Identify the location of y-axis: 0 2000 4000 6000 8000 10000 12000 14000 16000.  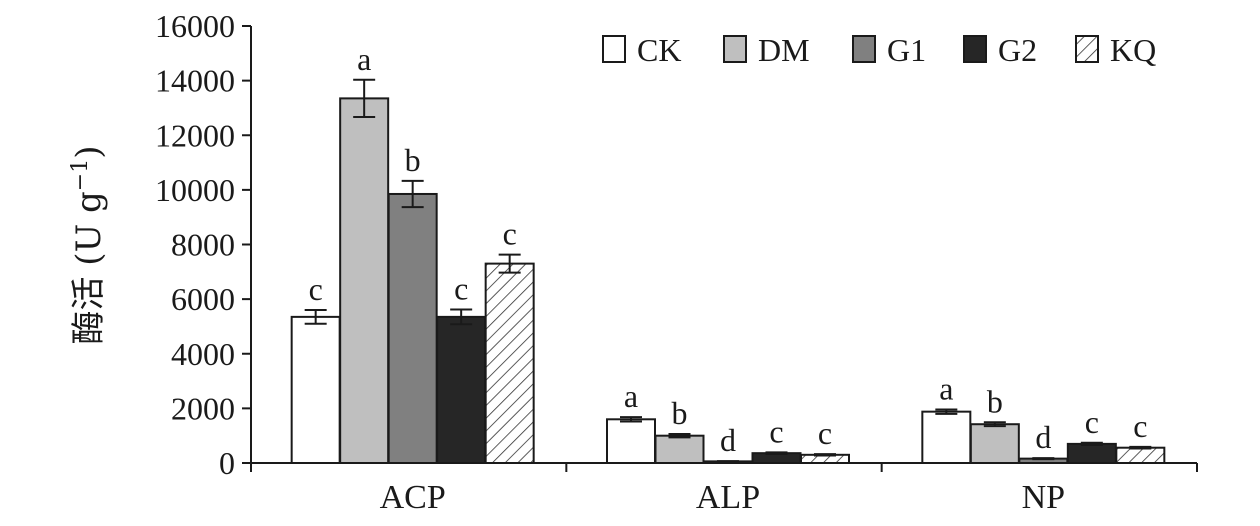
(203, 244).